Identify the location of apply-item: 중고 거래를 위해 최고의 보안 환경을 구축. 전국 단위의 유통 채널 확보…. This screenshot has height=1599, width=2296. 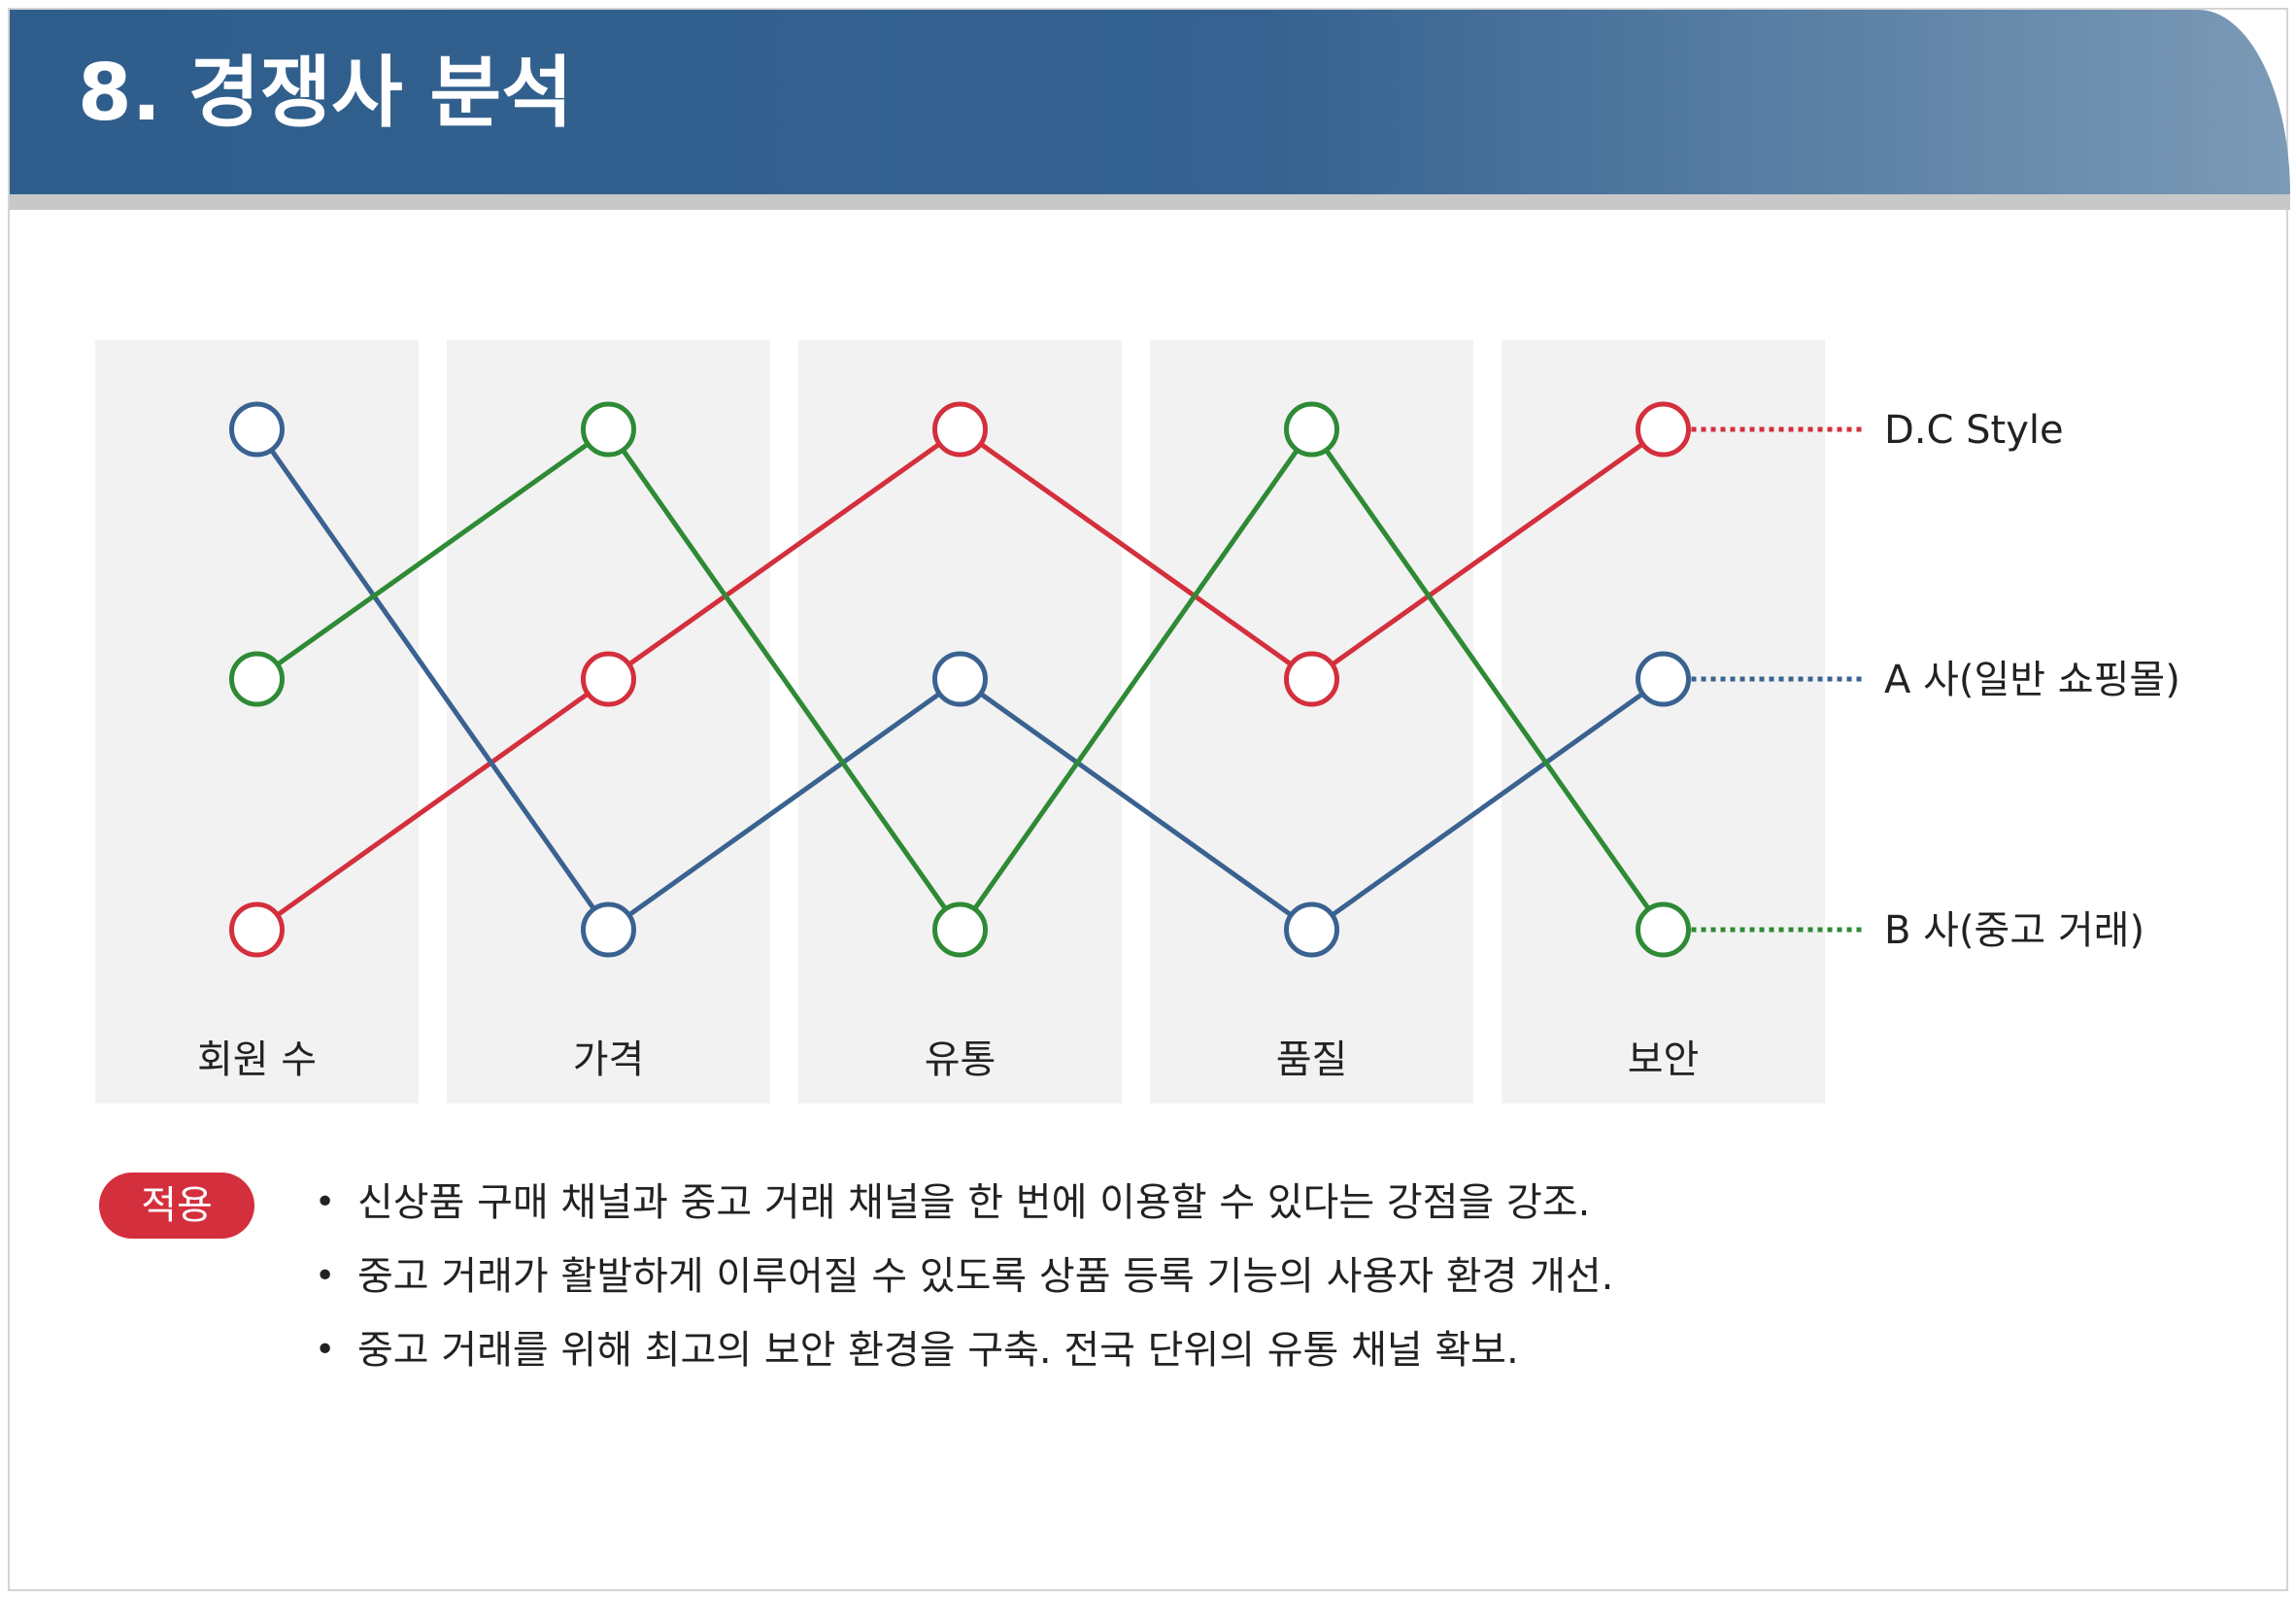
(964, 1350).